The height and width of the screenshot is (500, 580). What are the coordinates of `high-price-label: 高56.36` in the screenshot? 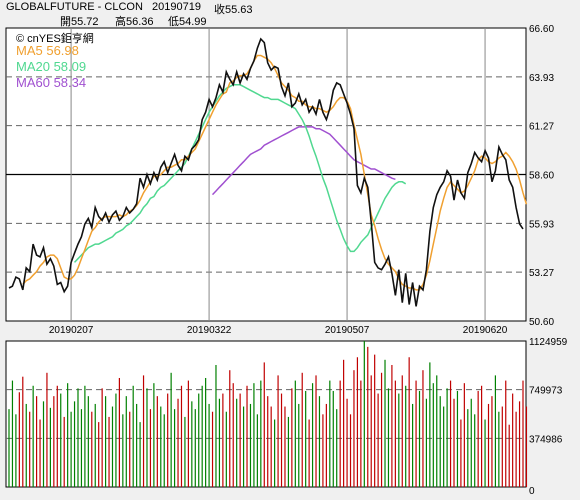 It's located at (134, 22).